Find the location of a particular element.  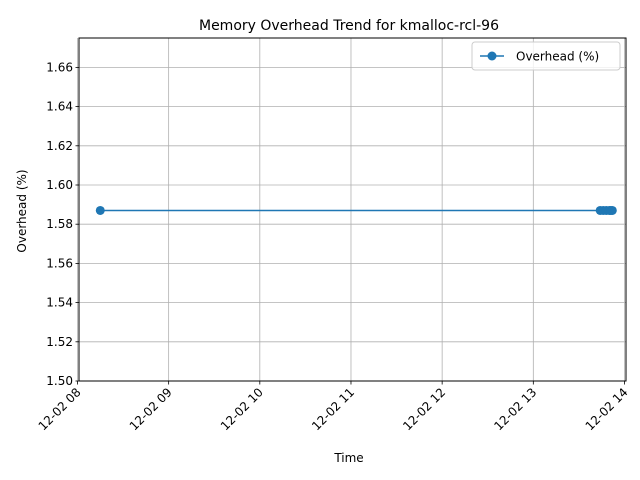

x-tick-label: 12-02 13 is located at coordinates (515, 409).